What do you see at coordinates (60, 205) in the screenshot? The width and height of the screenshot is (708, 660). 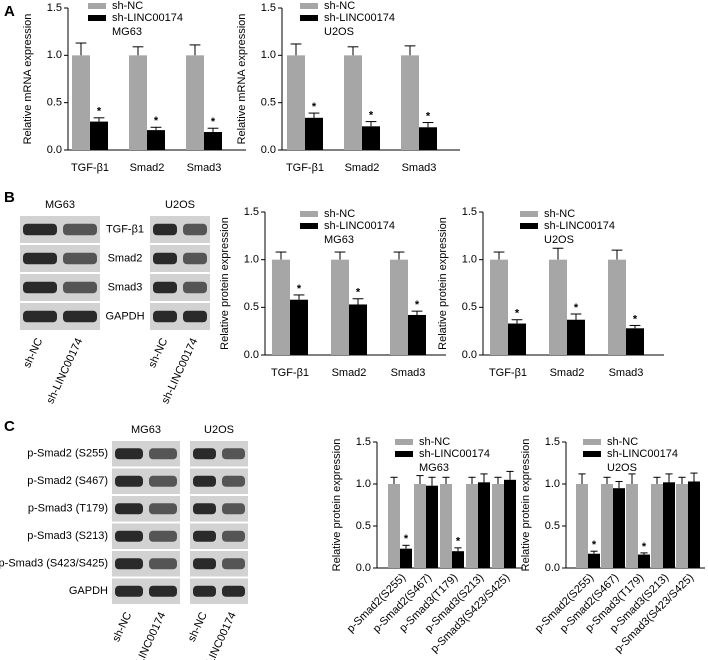 I see `cell-line-label: MG63` at bounding box center [60, 205].